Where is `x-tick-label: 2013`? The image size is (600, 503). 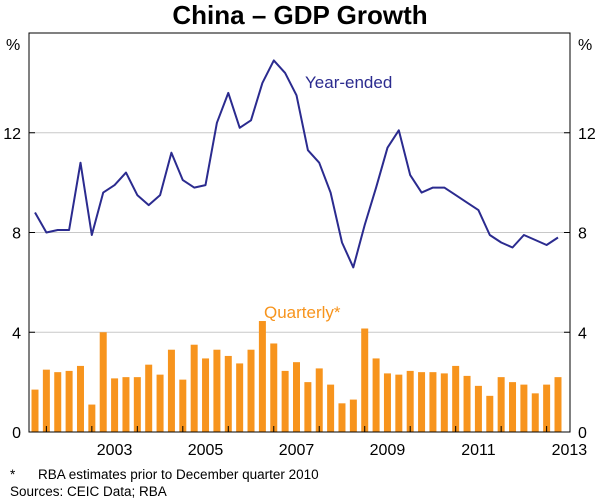
x-tick-label: 2013 is located at coordinates (570, 450).